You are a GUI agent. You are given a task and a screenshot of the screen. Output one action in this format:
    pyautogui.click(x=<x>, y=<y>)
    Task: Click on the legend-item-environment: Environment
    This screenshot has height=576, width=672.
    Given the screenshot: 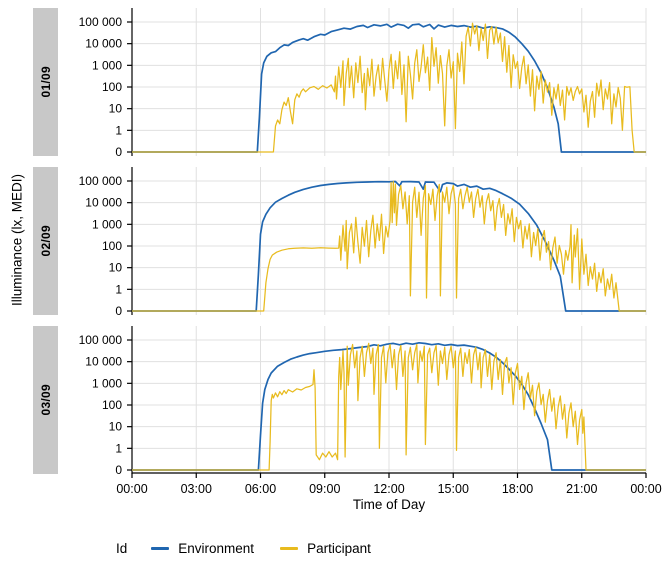 What is the action you would take?
    pyautogui.click(x=202, y=548)
    